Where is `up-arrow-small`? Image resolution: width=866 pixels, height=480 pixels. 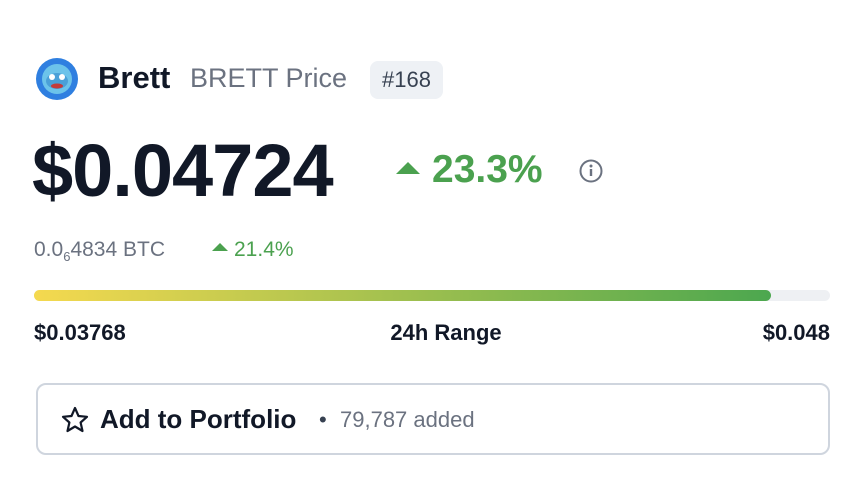
up-arrow-small is located at coordinates (220, 247).